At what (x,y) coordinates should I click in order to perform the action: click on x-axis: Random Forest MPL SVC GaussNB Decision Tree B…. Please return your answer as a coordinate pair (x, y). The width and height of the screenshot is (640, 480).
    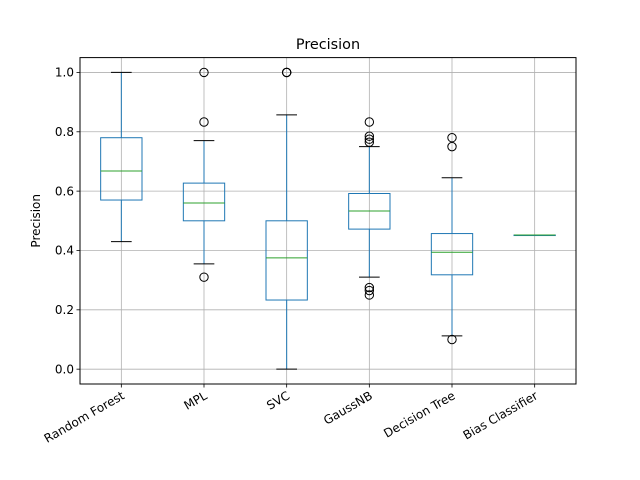
    Looking at the image, I should click on (291, 415).